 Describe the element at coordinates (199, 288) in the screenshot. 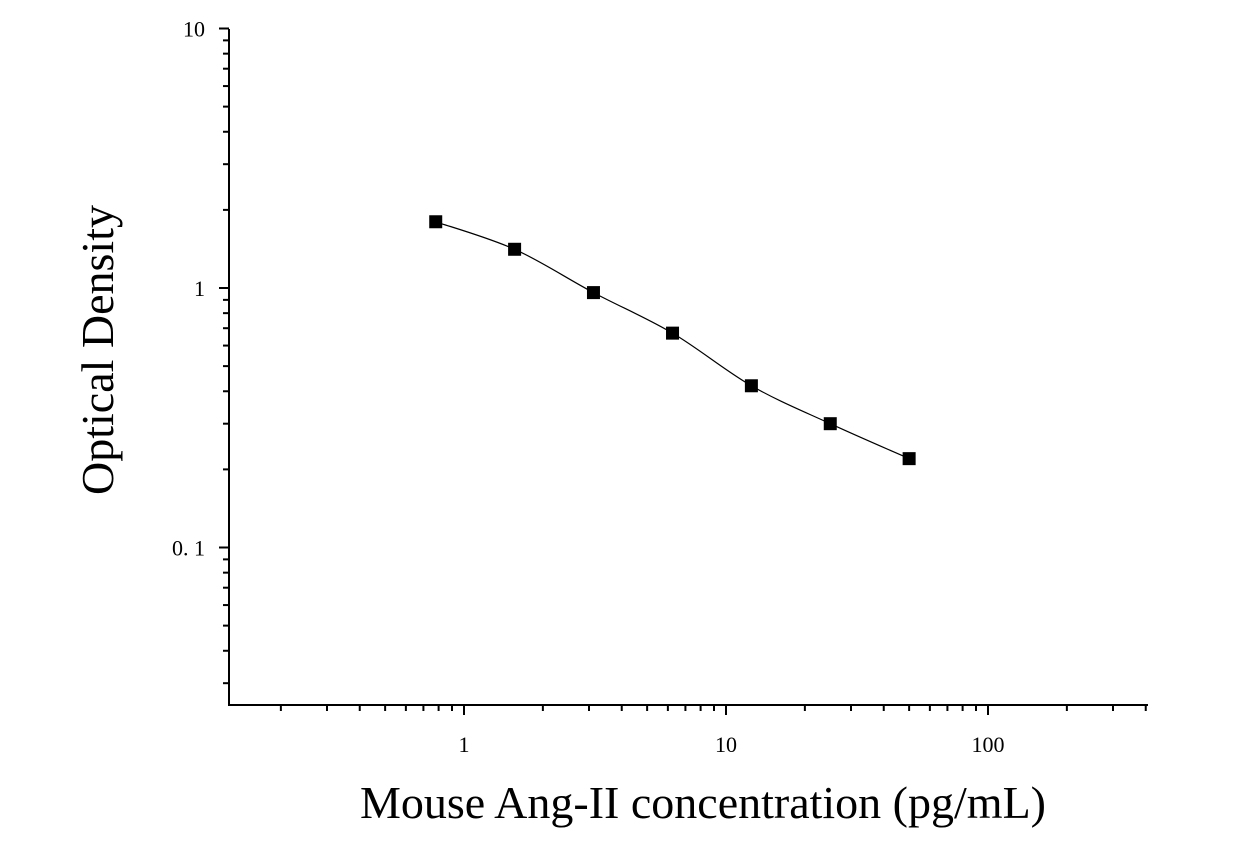

I see `y-tick-label: 1` at that location.